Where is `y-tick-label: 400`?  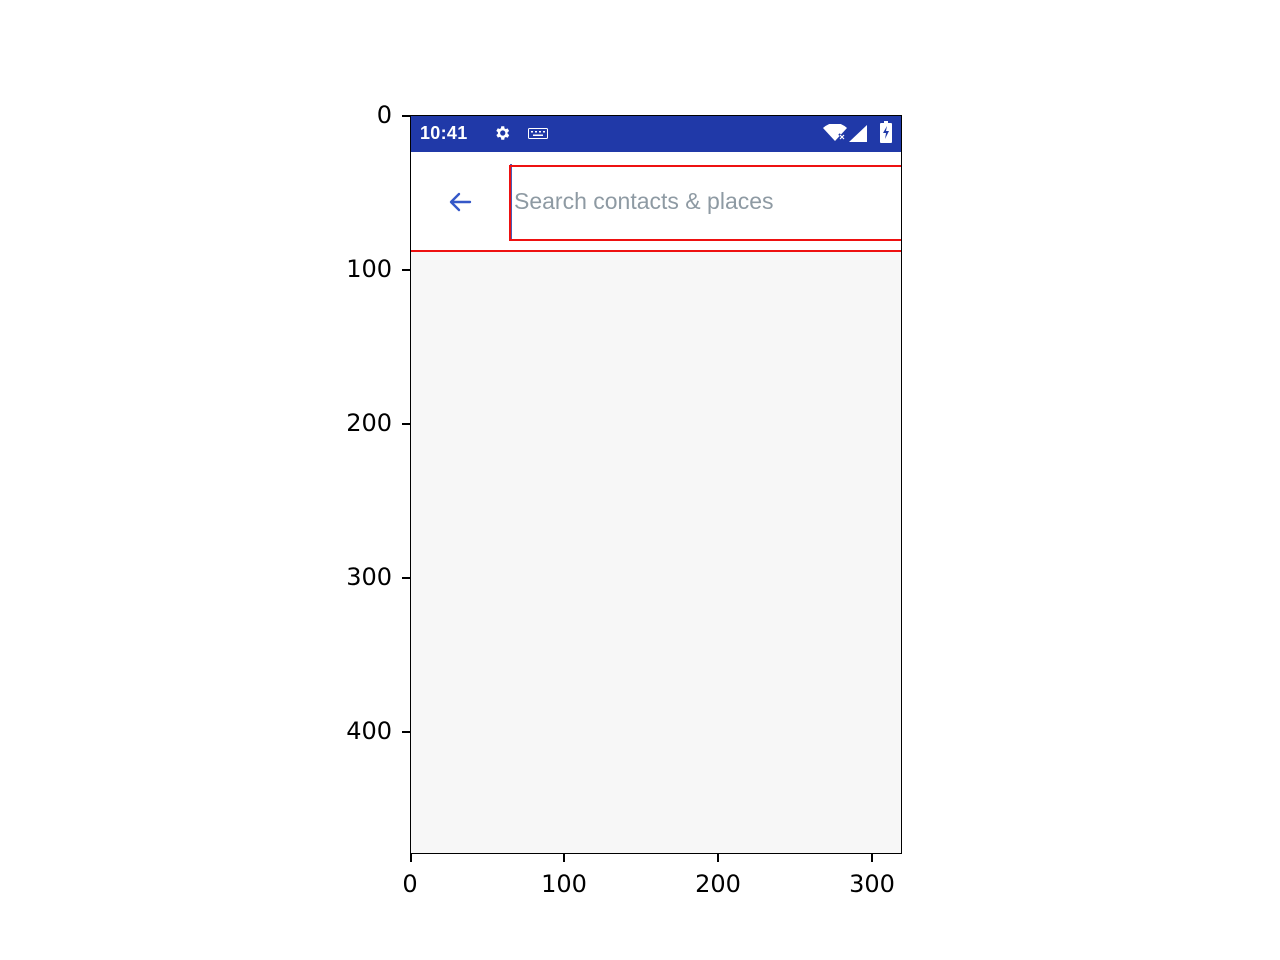
y-tick-label: 400 is located at coordinates (369, 731).